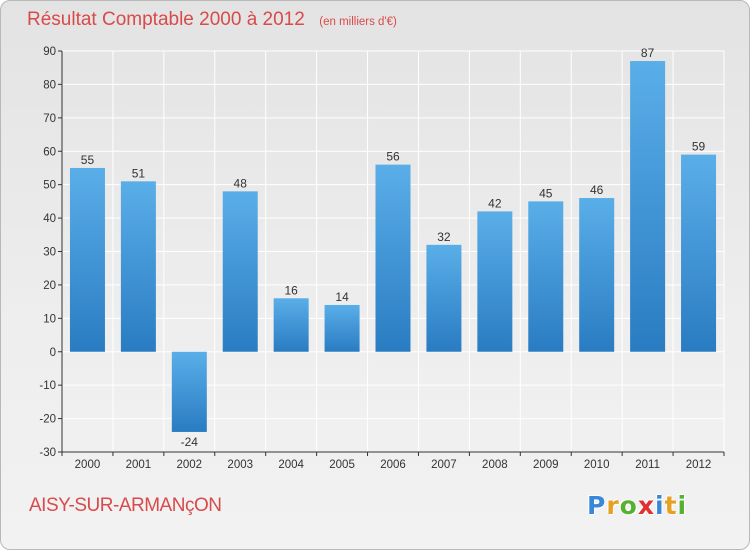  Describe the element at coordinates (699, 465) in the screenshot. I see `x-tick-label-2012: 2012` at that location.